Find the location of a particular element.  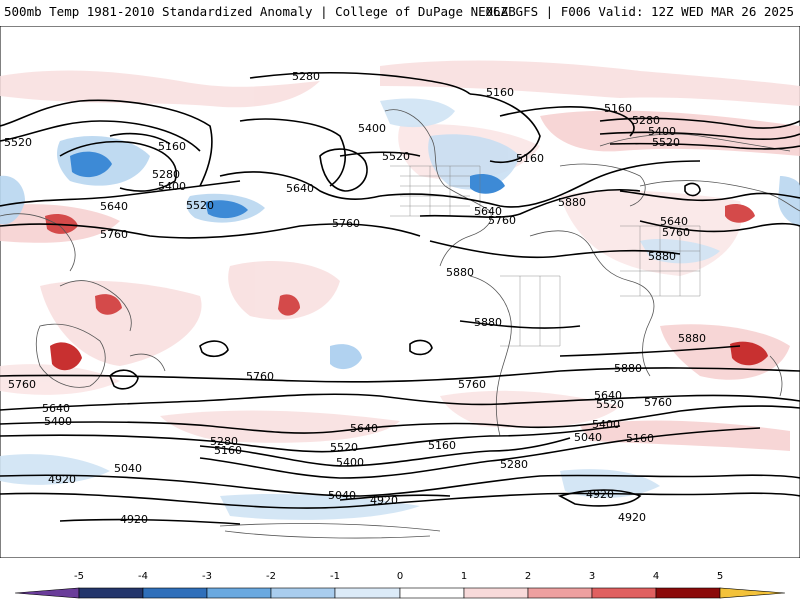

colorbar-tick: -2 is located at coordinates (271, 576).